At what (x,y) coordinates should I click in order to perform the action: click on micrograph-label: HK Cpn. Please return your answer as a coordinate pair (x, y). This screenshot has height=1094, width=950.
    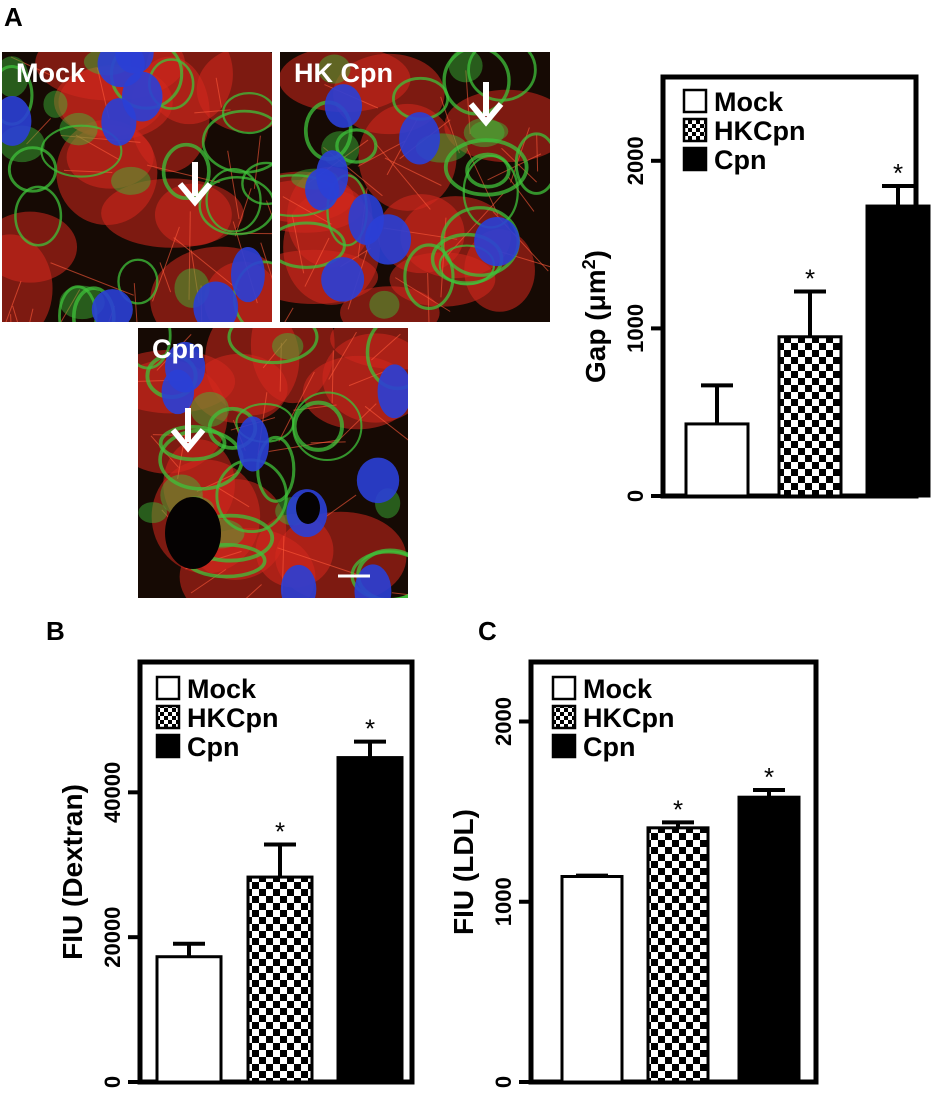
    Looking at the image, I should click on (343, 73).